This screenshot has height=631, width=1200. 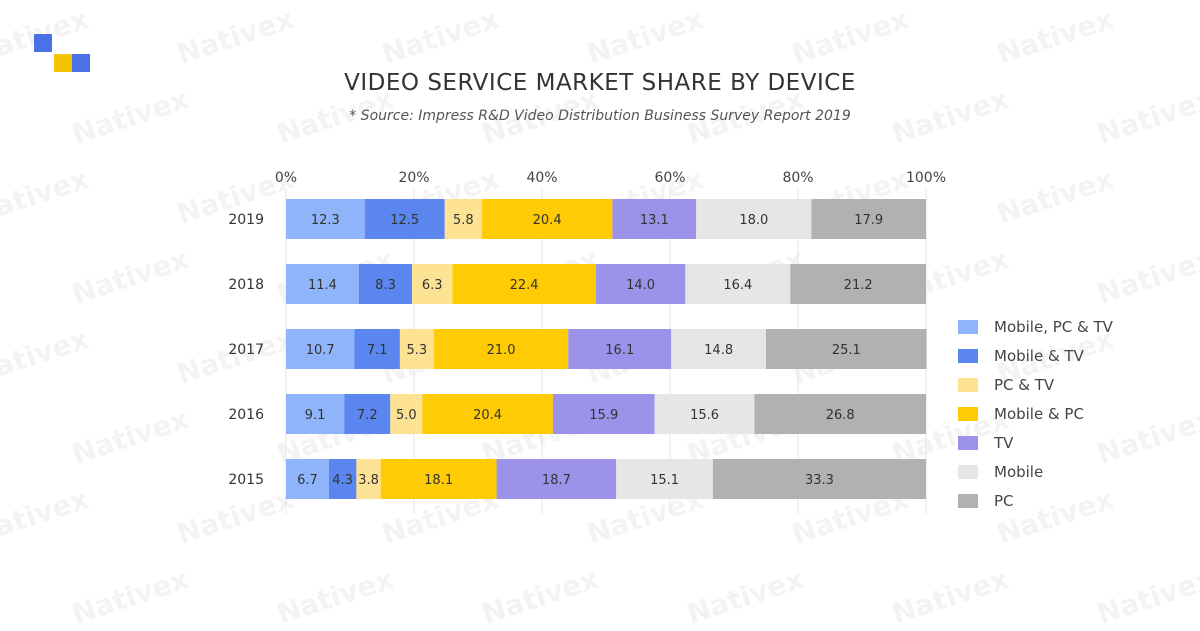 I want to click on x-tick-label: 60%, so click(x=669, y=178).